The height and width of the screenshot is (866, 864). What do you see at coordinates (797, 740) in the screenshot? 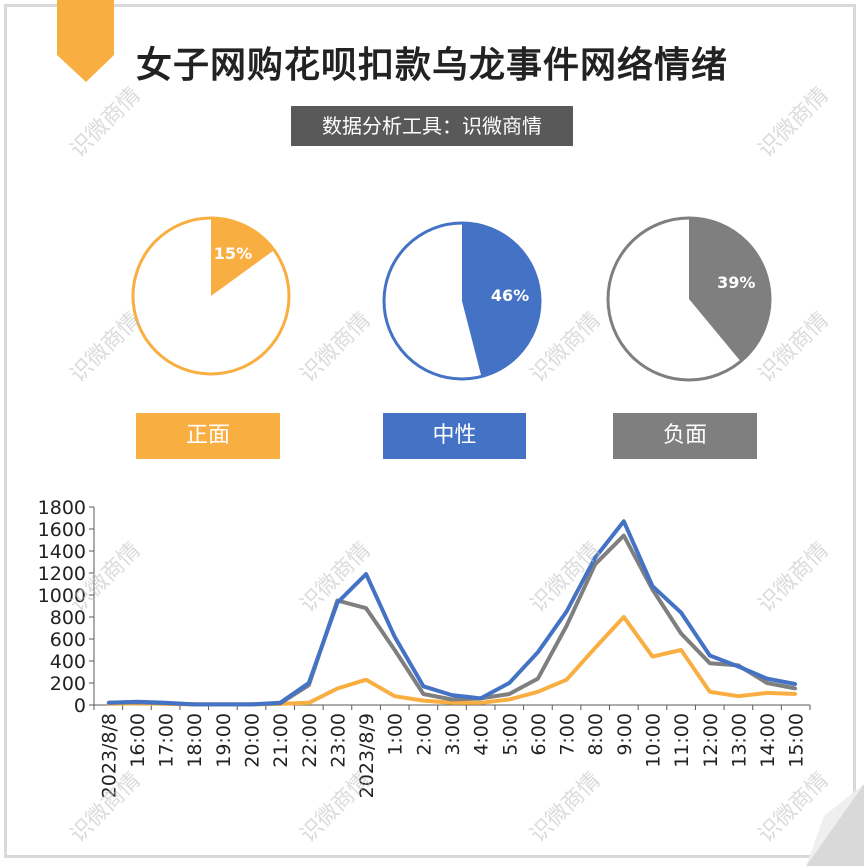
I see `x-tick-label: 15:00` at bounding box center [797, 740].